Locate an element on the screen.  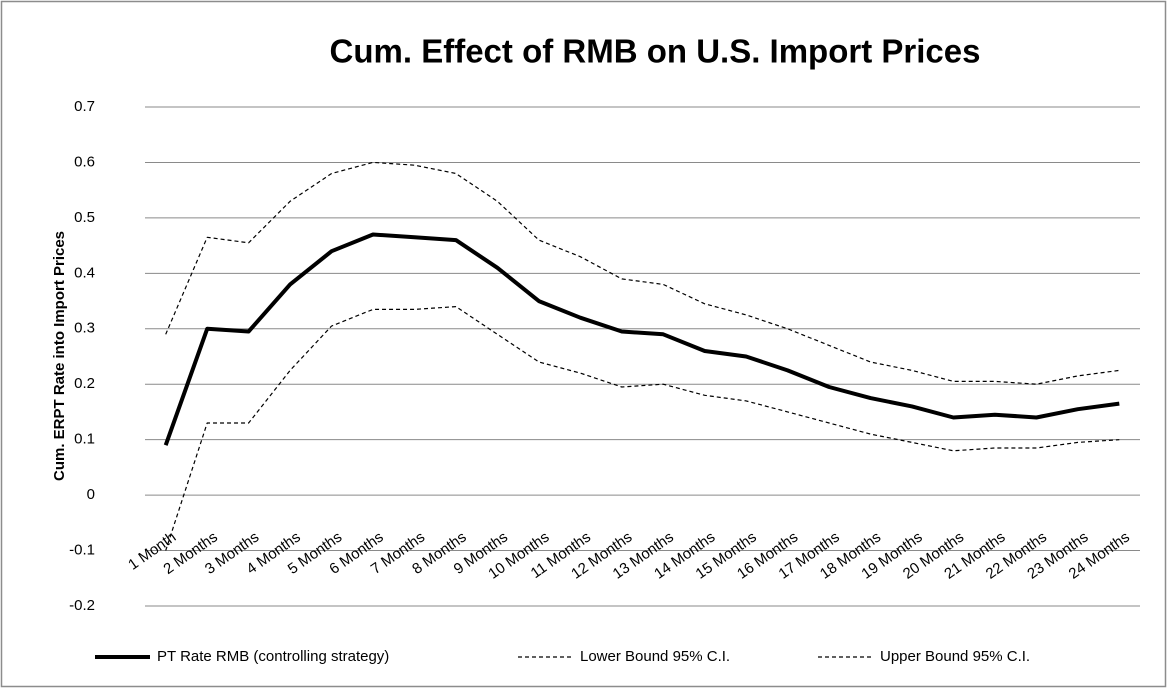
y-tick-label: -0.2 is located at coordinates (82, 605).